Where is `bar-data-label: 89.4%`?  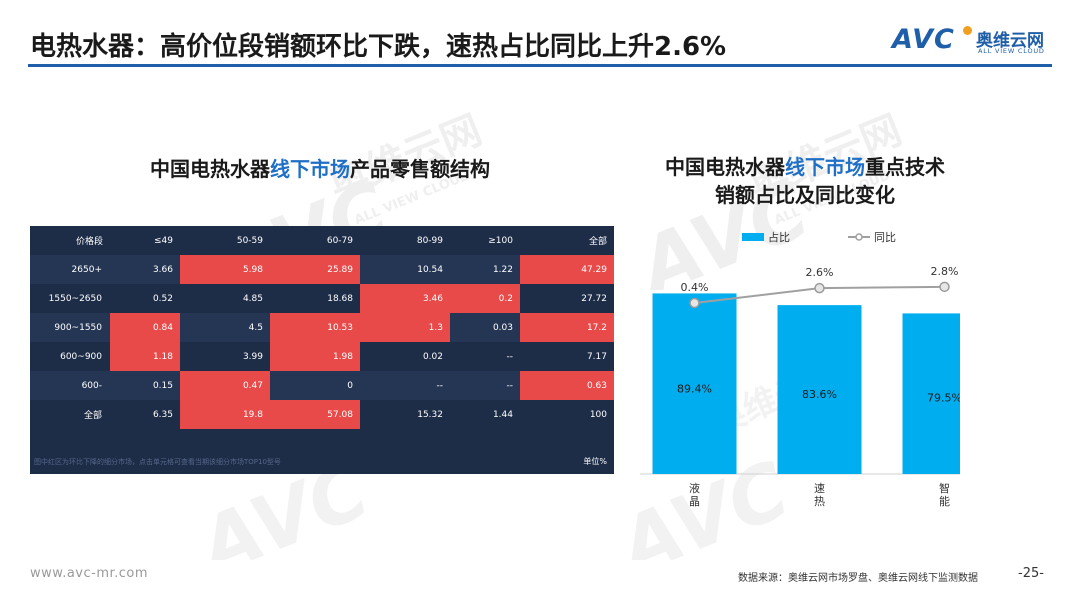
bar-data-label: 89.4% is located at coordinates (694, 389).